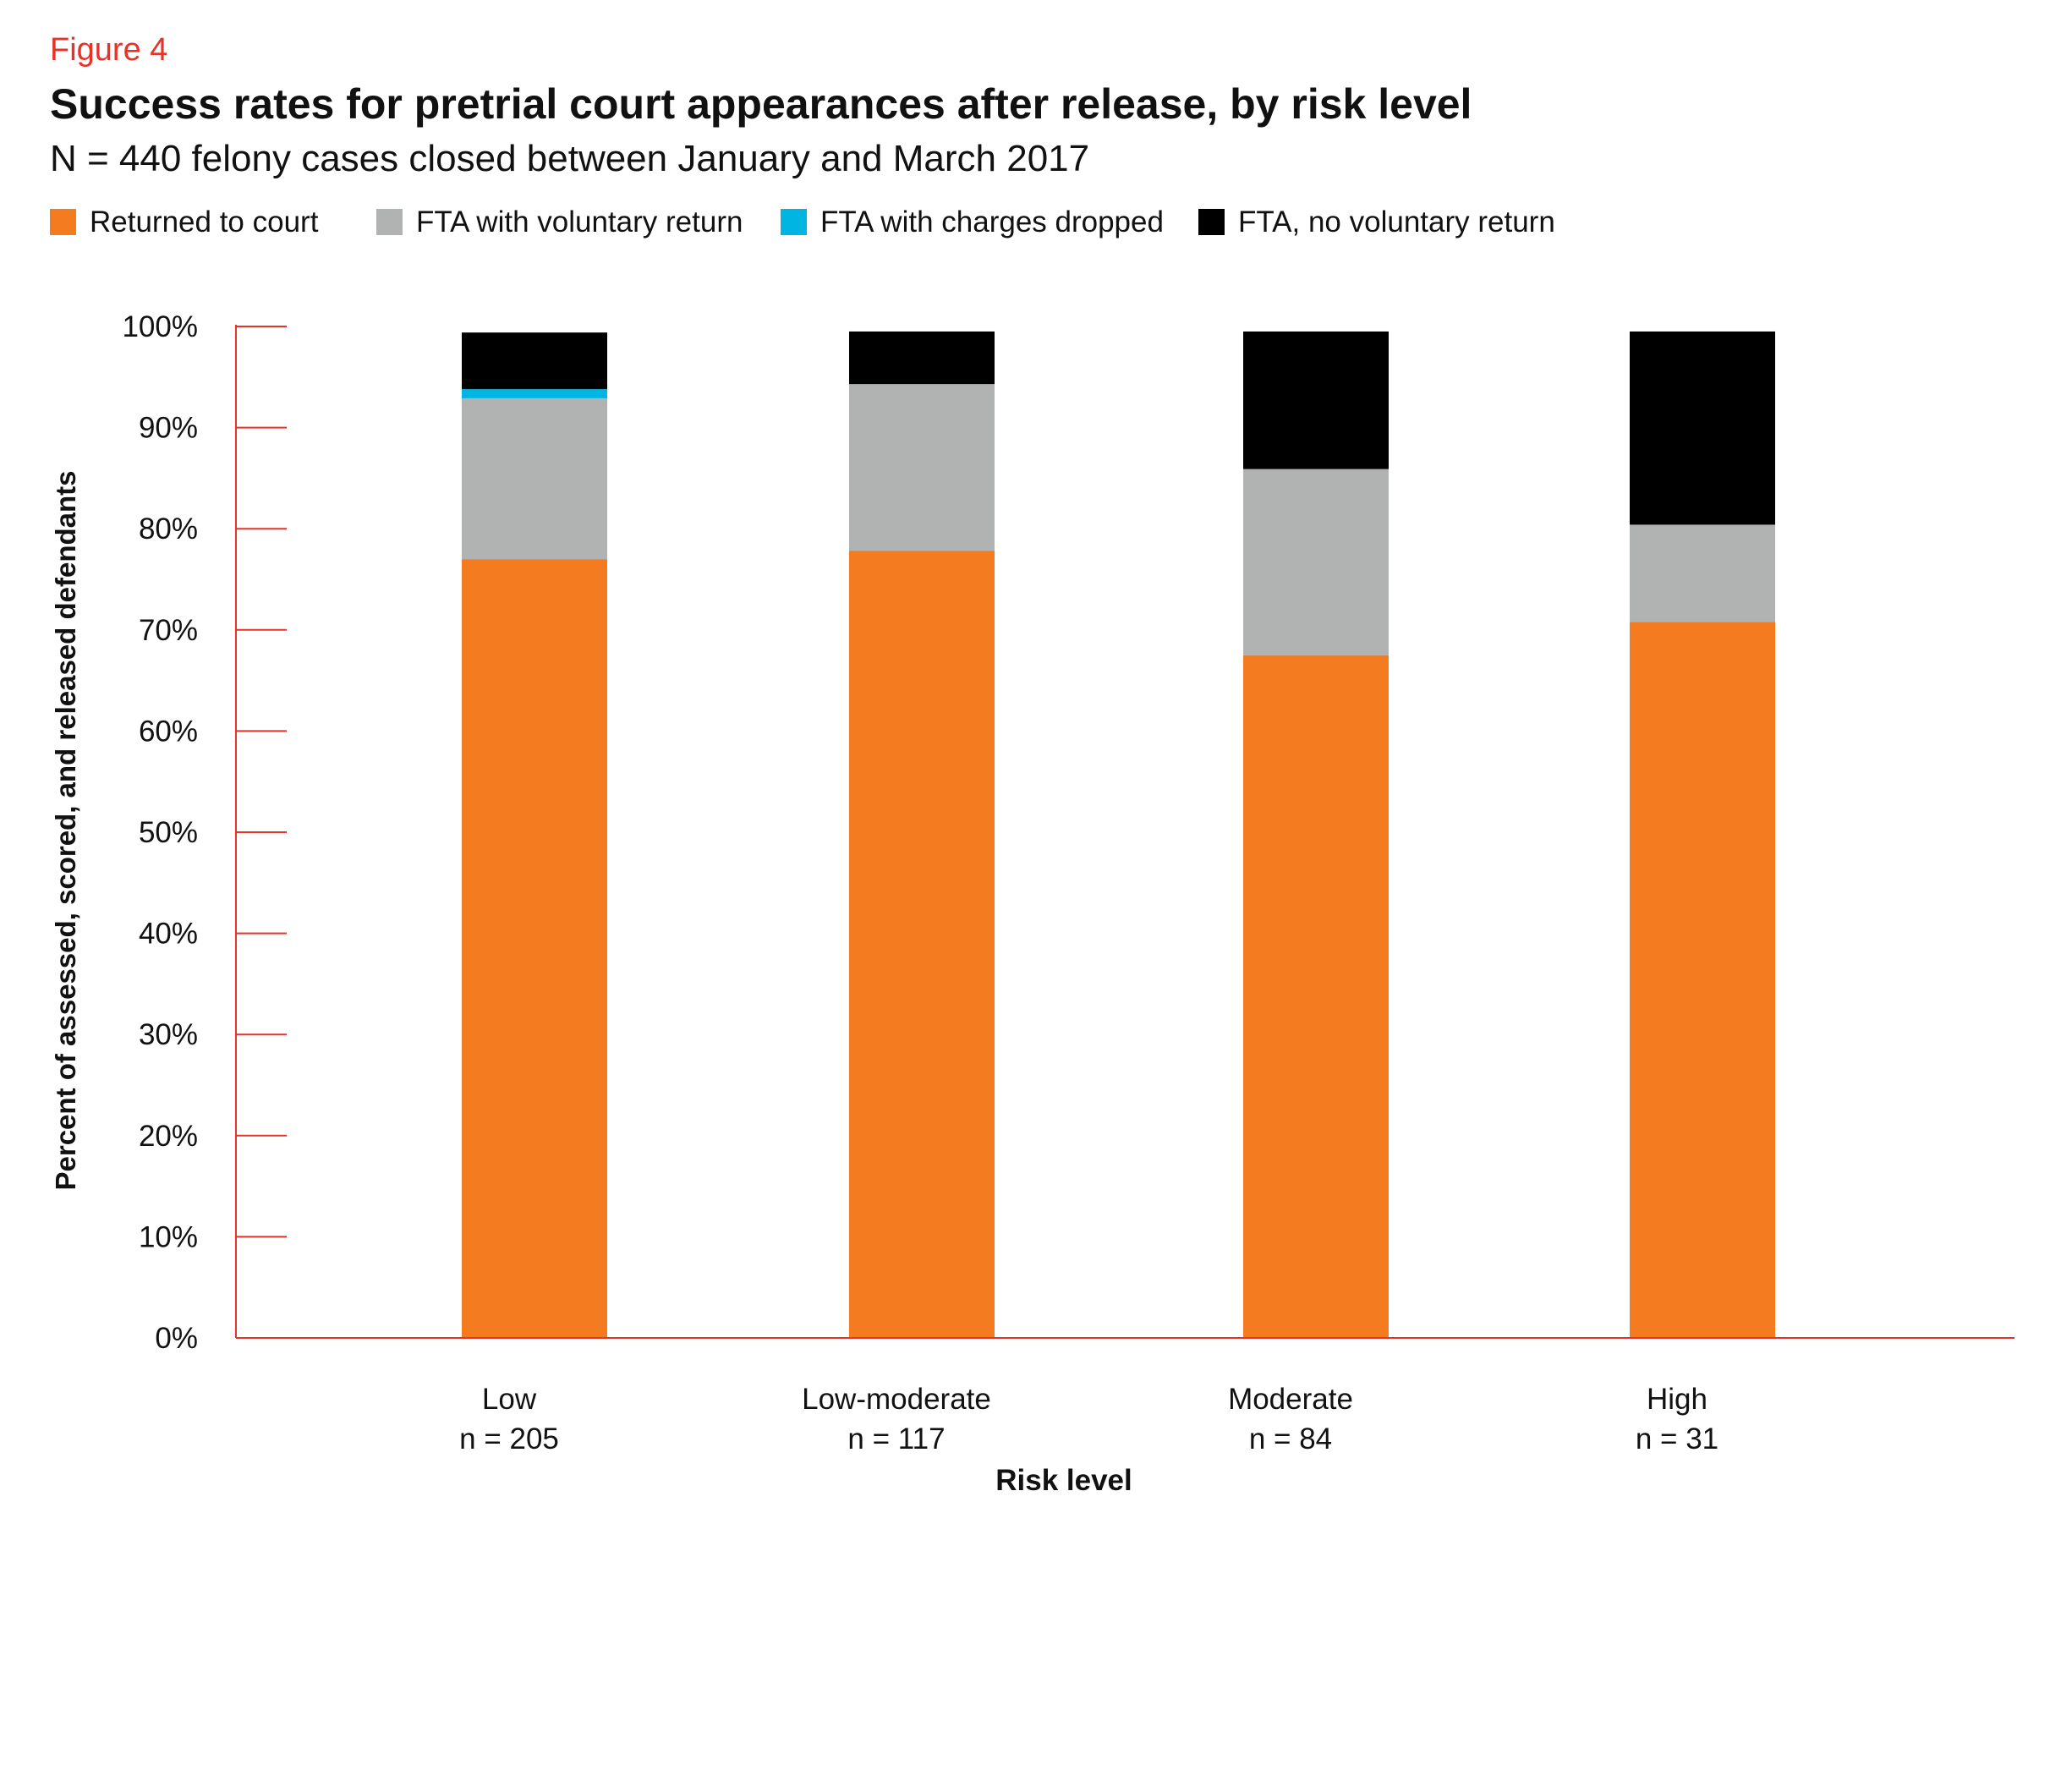  I want to click on bar-high-returned-to-court, so click(1702, 980).